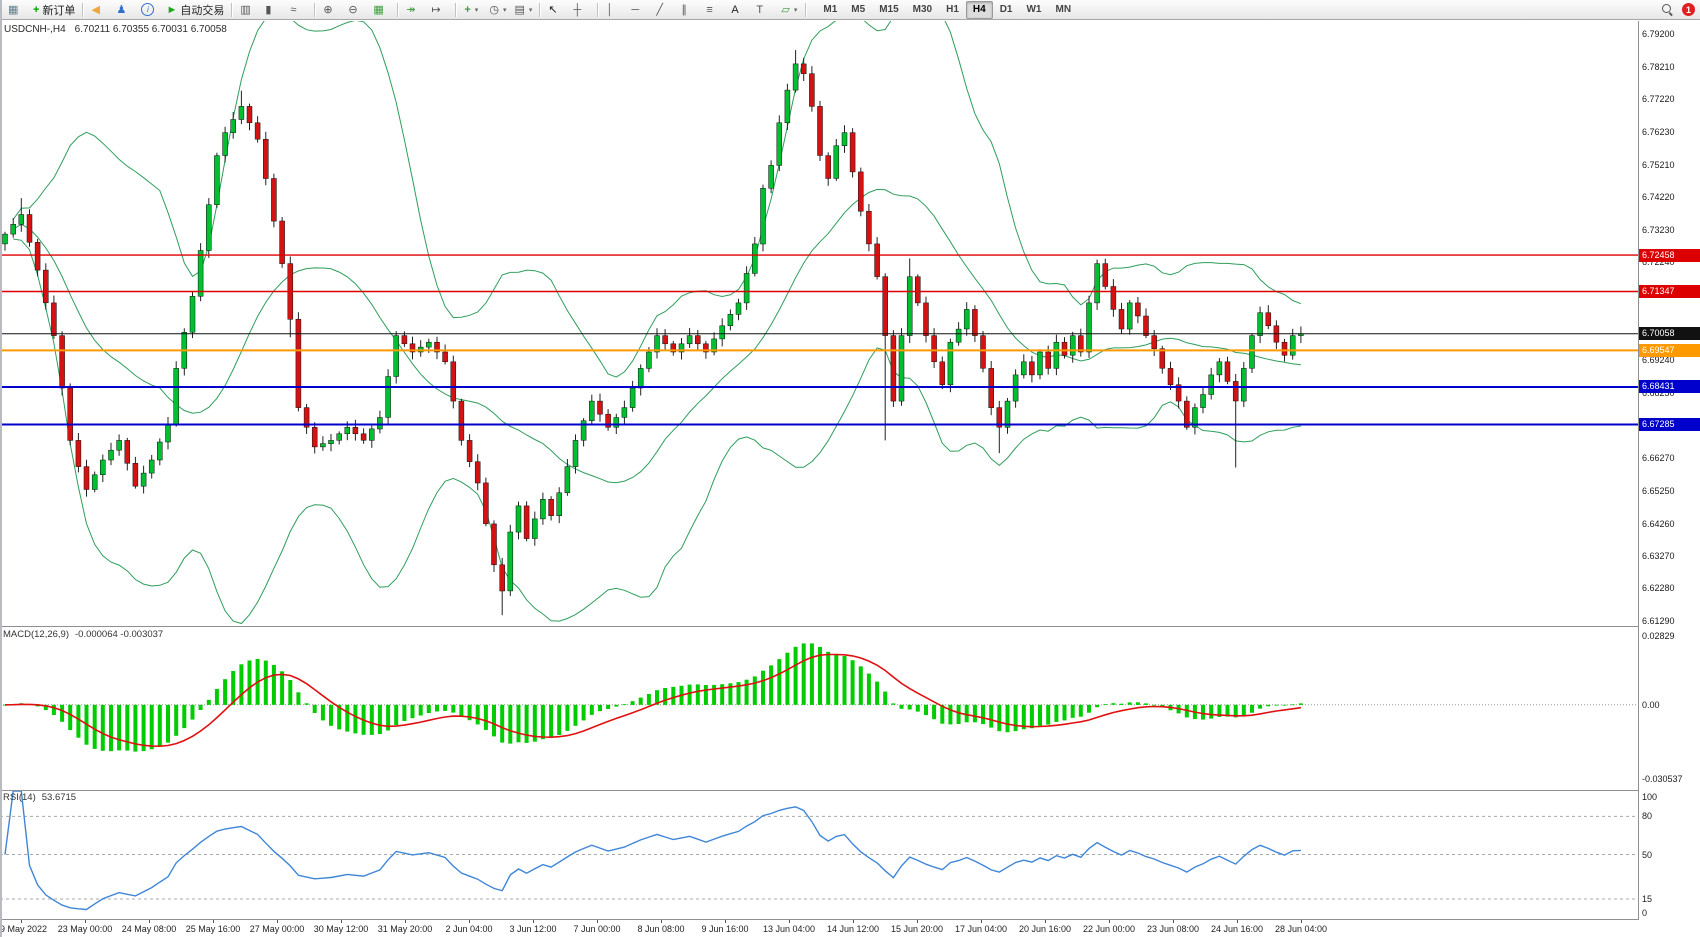 This screenshot has height=937, width=1700. Describe the element at coordinates (1658, 588) in the screenshot. I see `price-axis-label: 6.62280` at that location.